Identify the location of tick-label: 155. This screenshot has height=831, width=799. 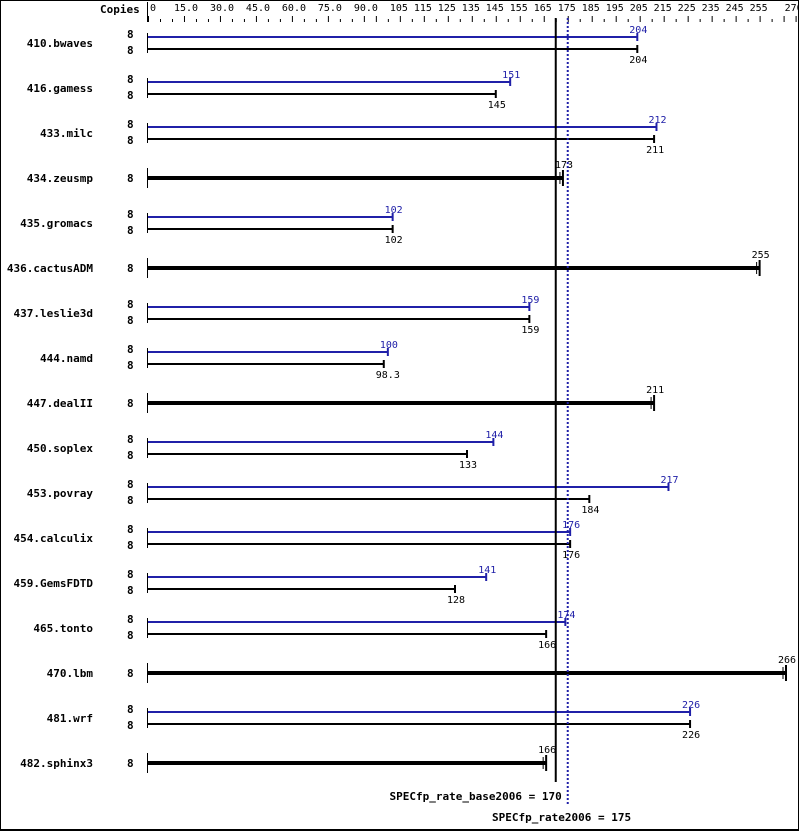
(519, 8).